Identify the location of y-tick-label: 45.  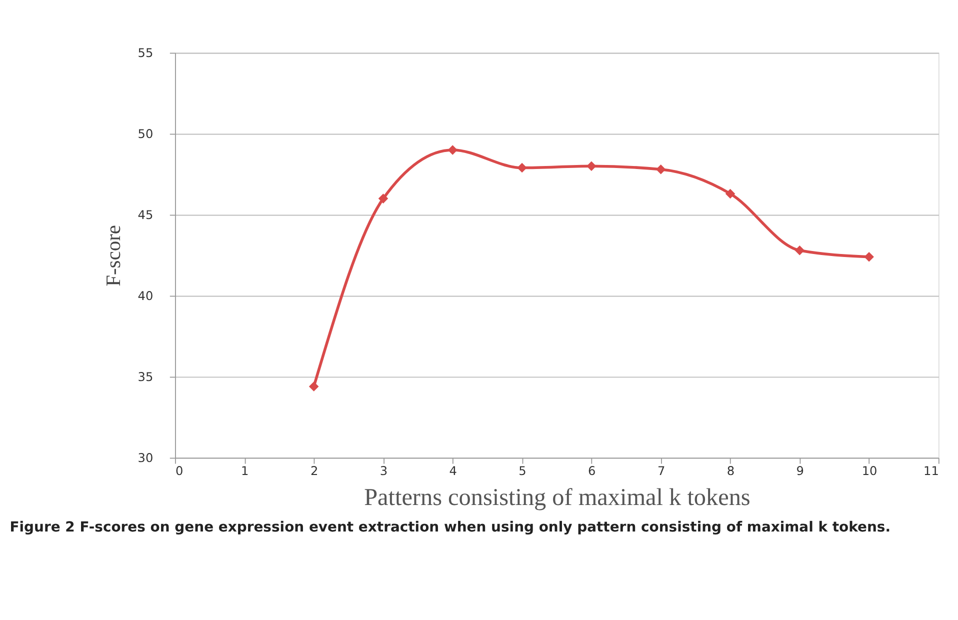
(146, 215).